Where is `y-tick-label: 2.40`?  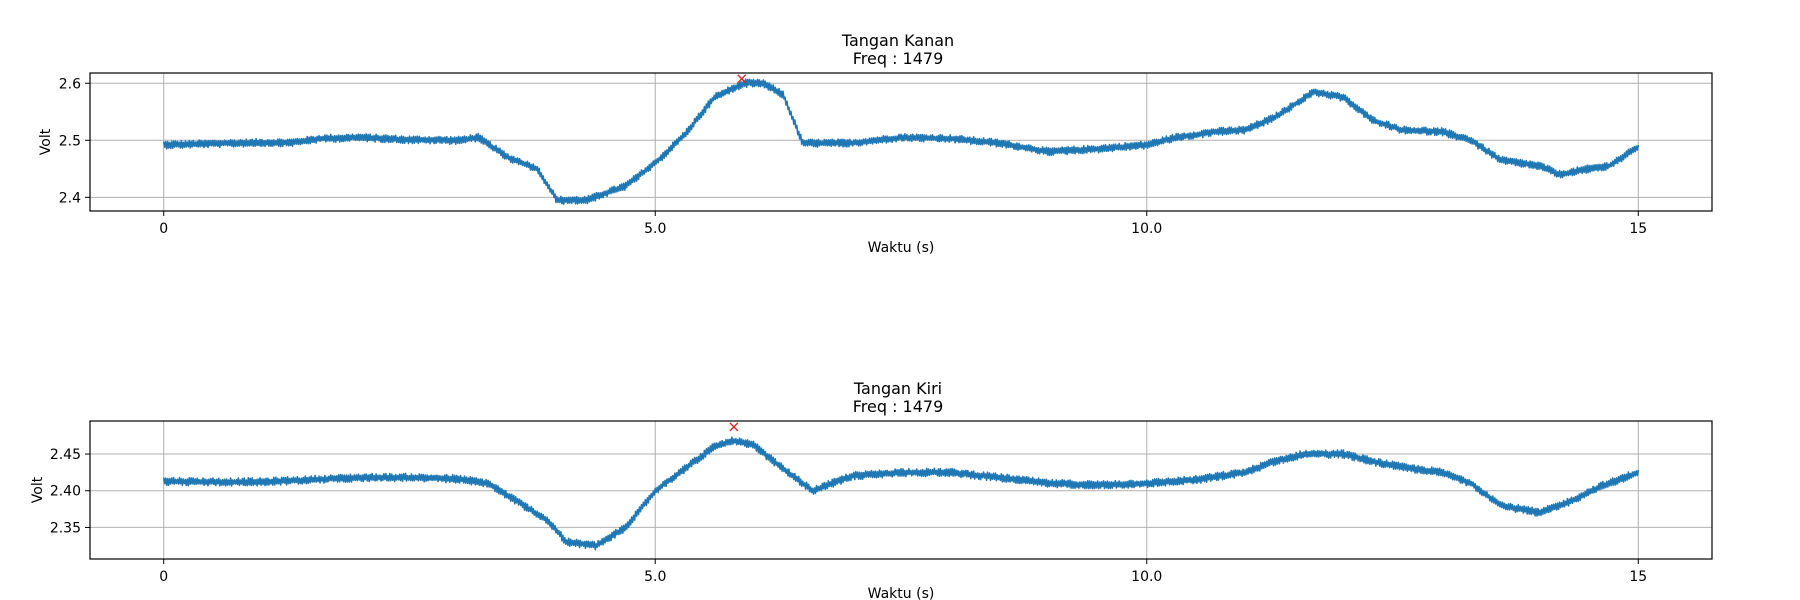 y-tick-label: 2.40 is located at coordinates (65, 492).